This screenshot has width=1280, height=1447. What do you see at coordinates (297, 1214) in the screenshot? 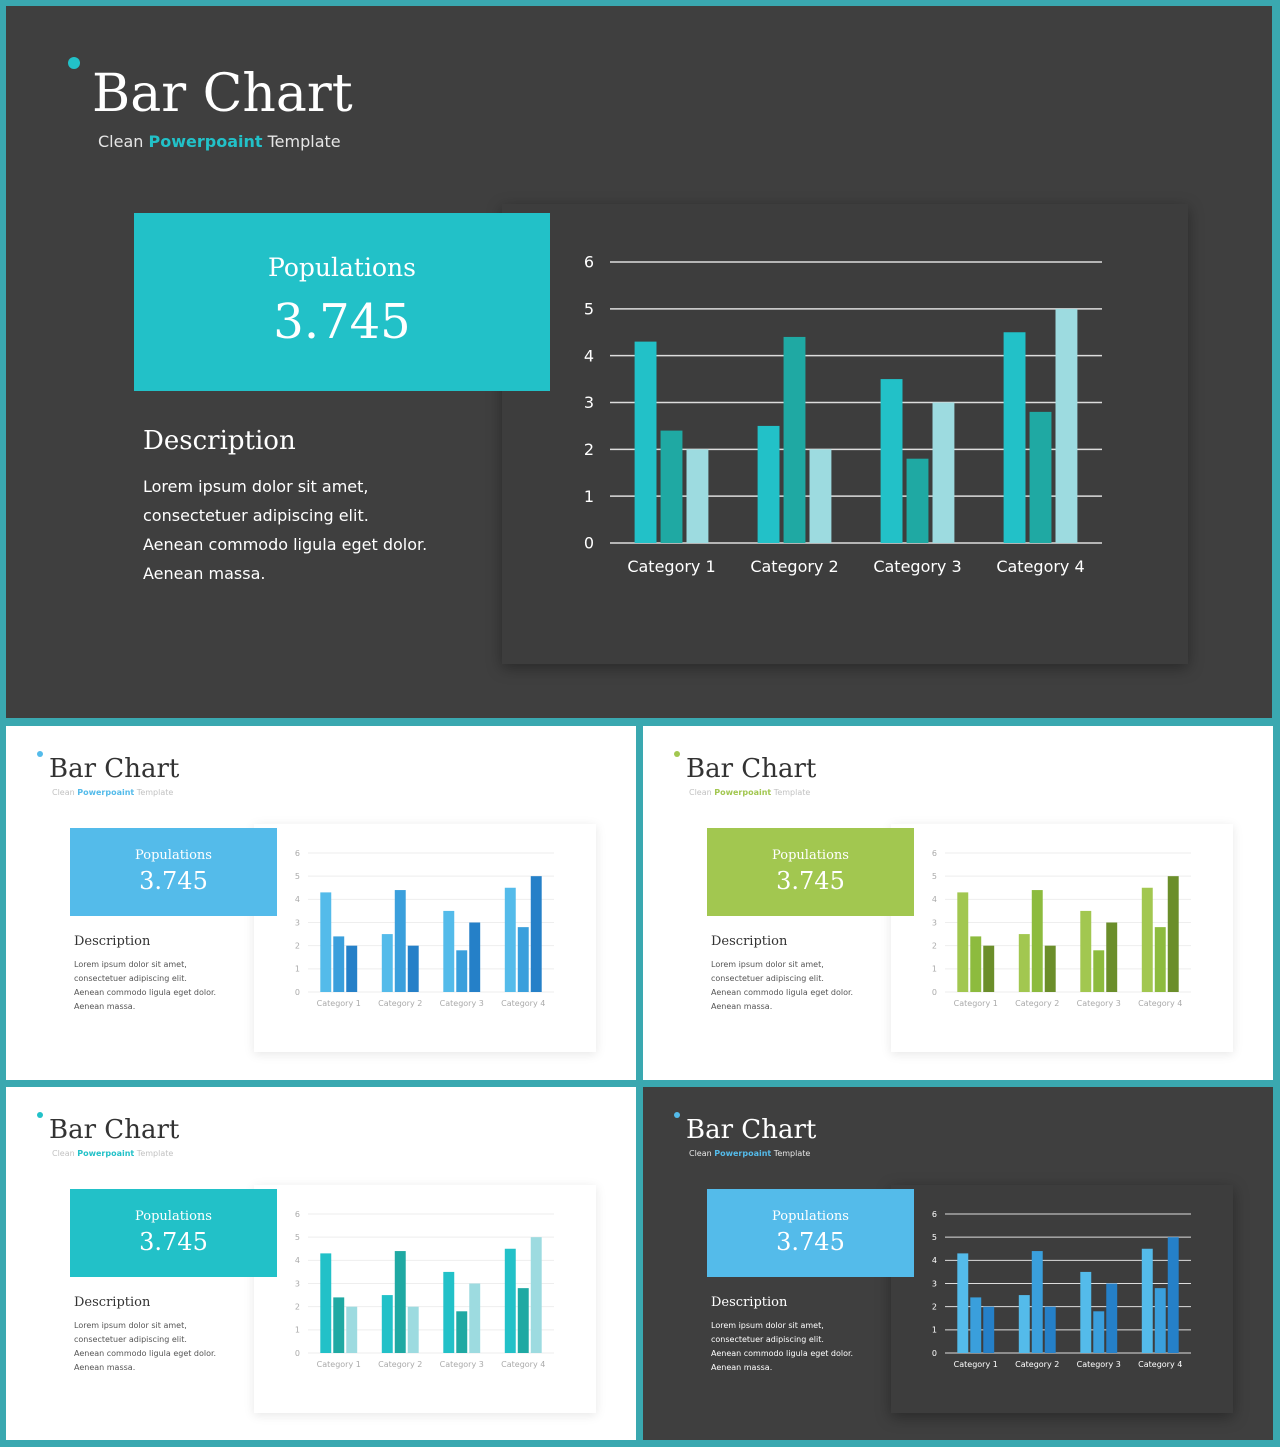
I see `y-tick-label: 6` at bounding box center [297, 1214].